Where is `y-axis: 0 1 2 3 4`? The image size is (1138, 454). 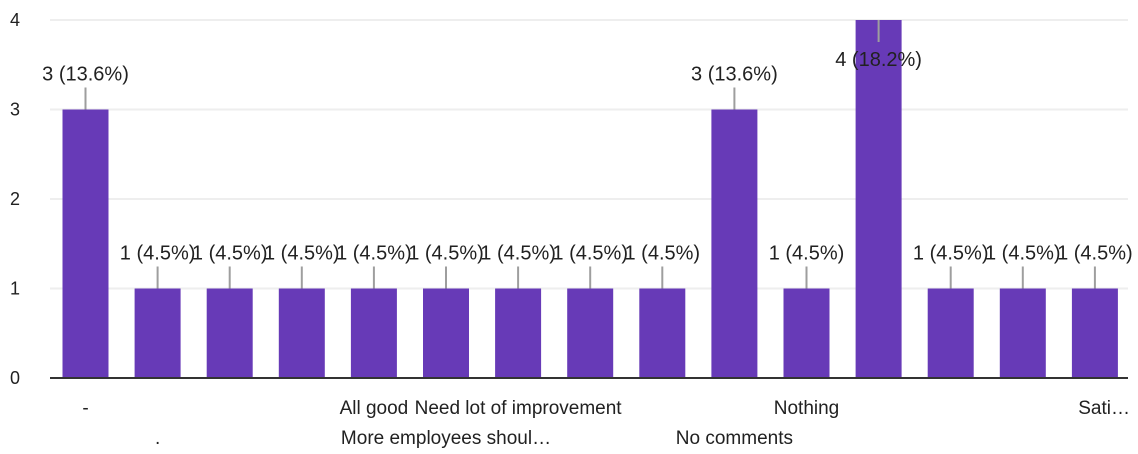 y-axis: 0 1 2 3 4 is located at coordinates (15, 199).